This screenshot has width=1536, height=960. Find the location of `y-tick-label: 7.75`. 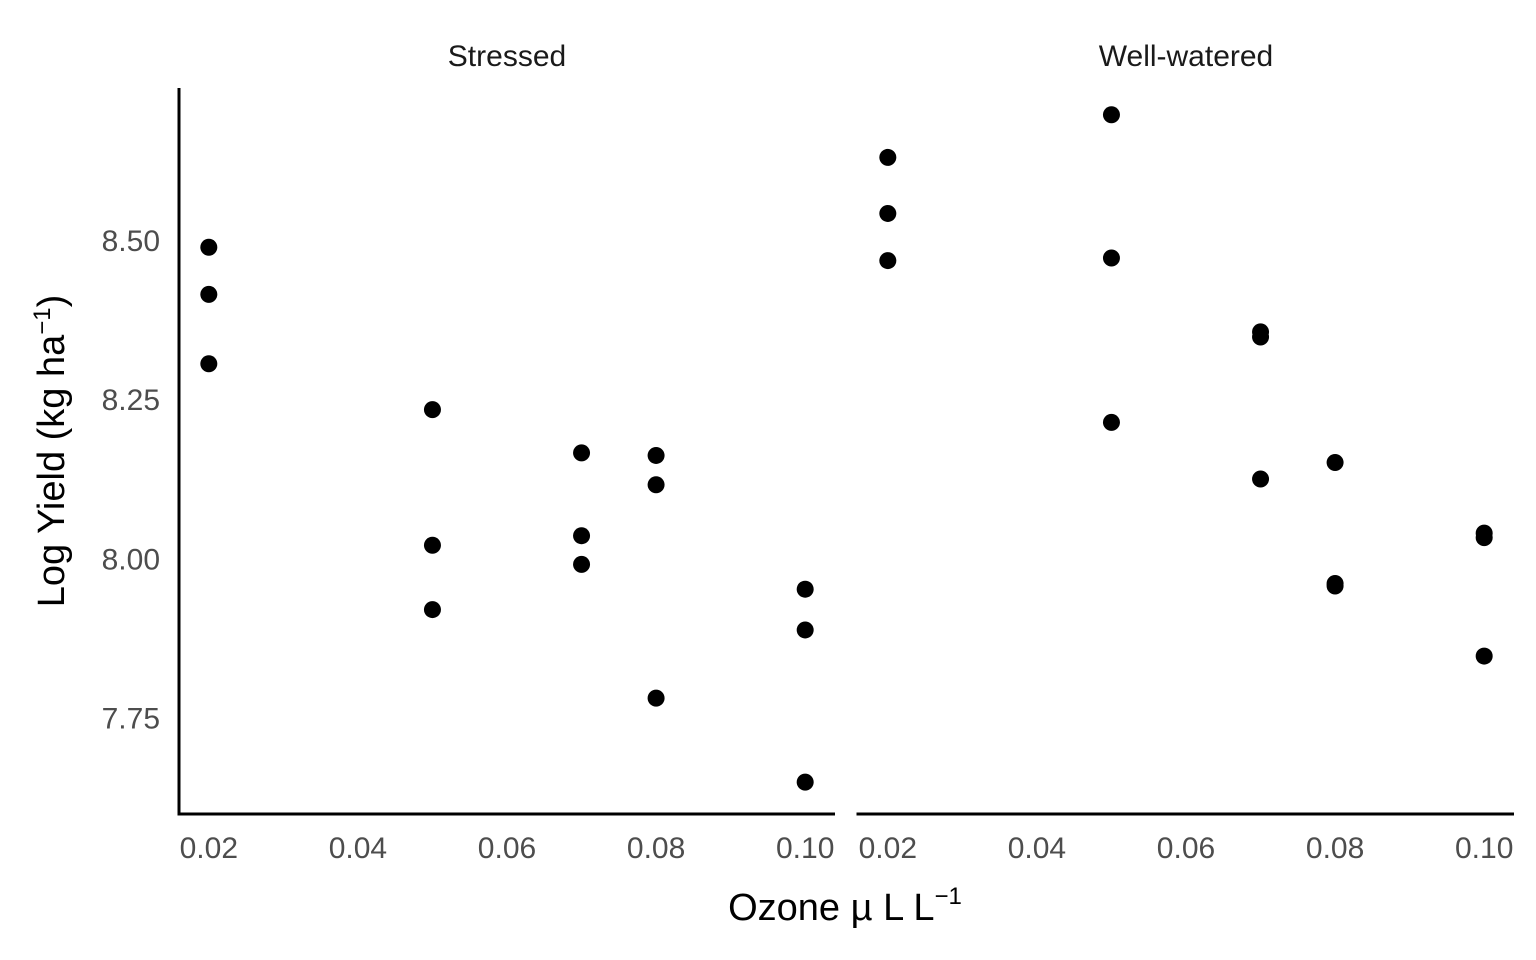

y-tick-label: 7.75 is located at coordinates (131, 718).